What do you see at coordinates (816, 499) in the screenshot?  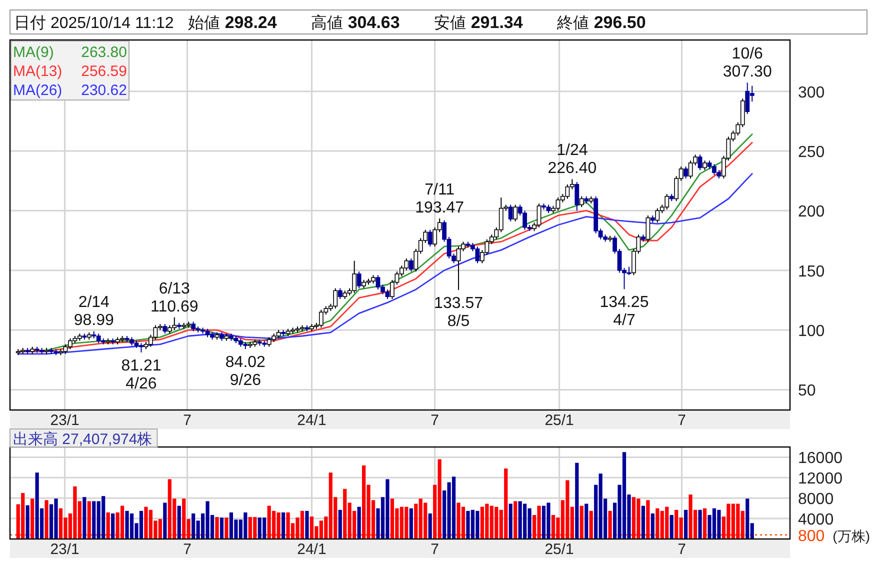 I see `y-tick-label: 8000` at bounding box center [816, 499].